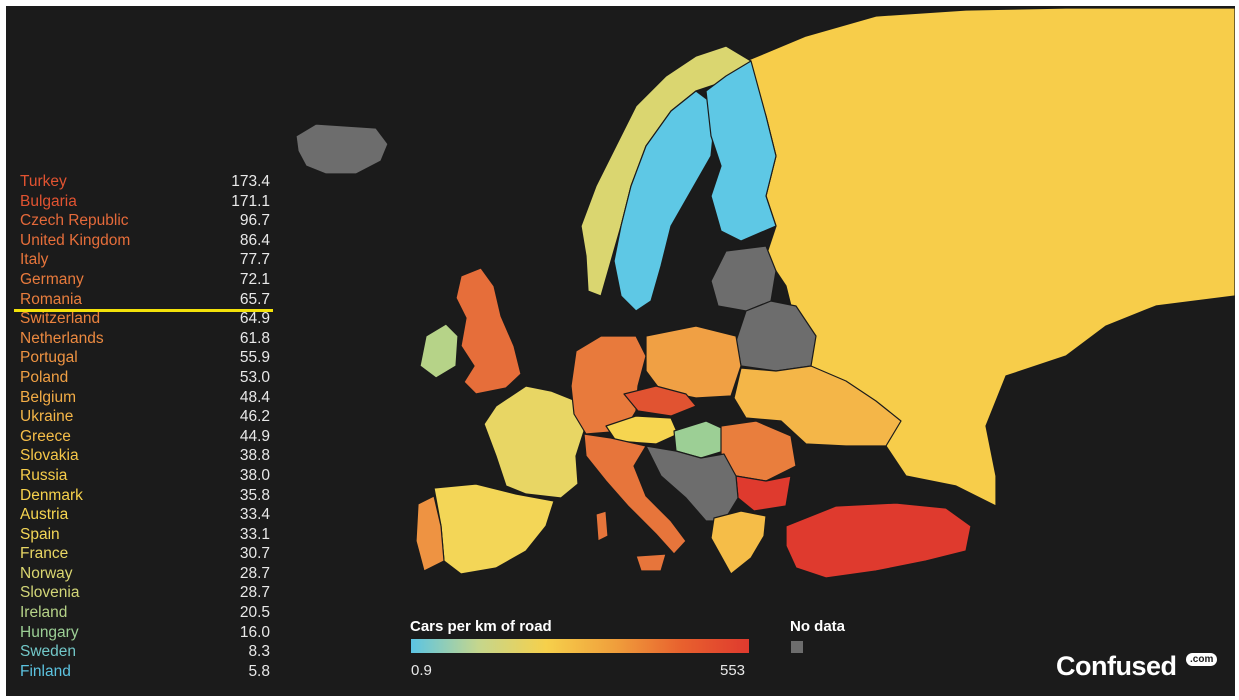 The image size is (1239, 700). What do you see at coordinates (254, 377) in the screenshot?
I see `country-value: 53.0` at bounding box center [254, 377].